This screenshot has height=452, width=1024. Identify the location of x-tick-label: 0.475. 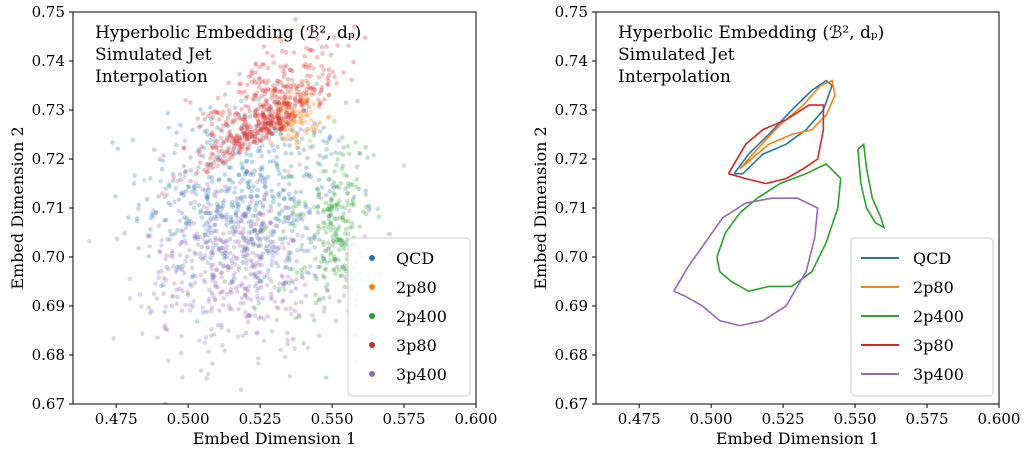
(639, 419).